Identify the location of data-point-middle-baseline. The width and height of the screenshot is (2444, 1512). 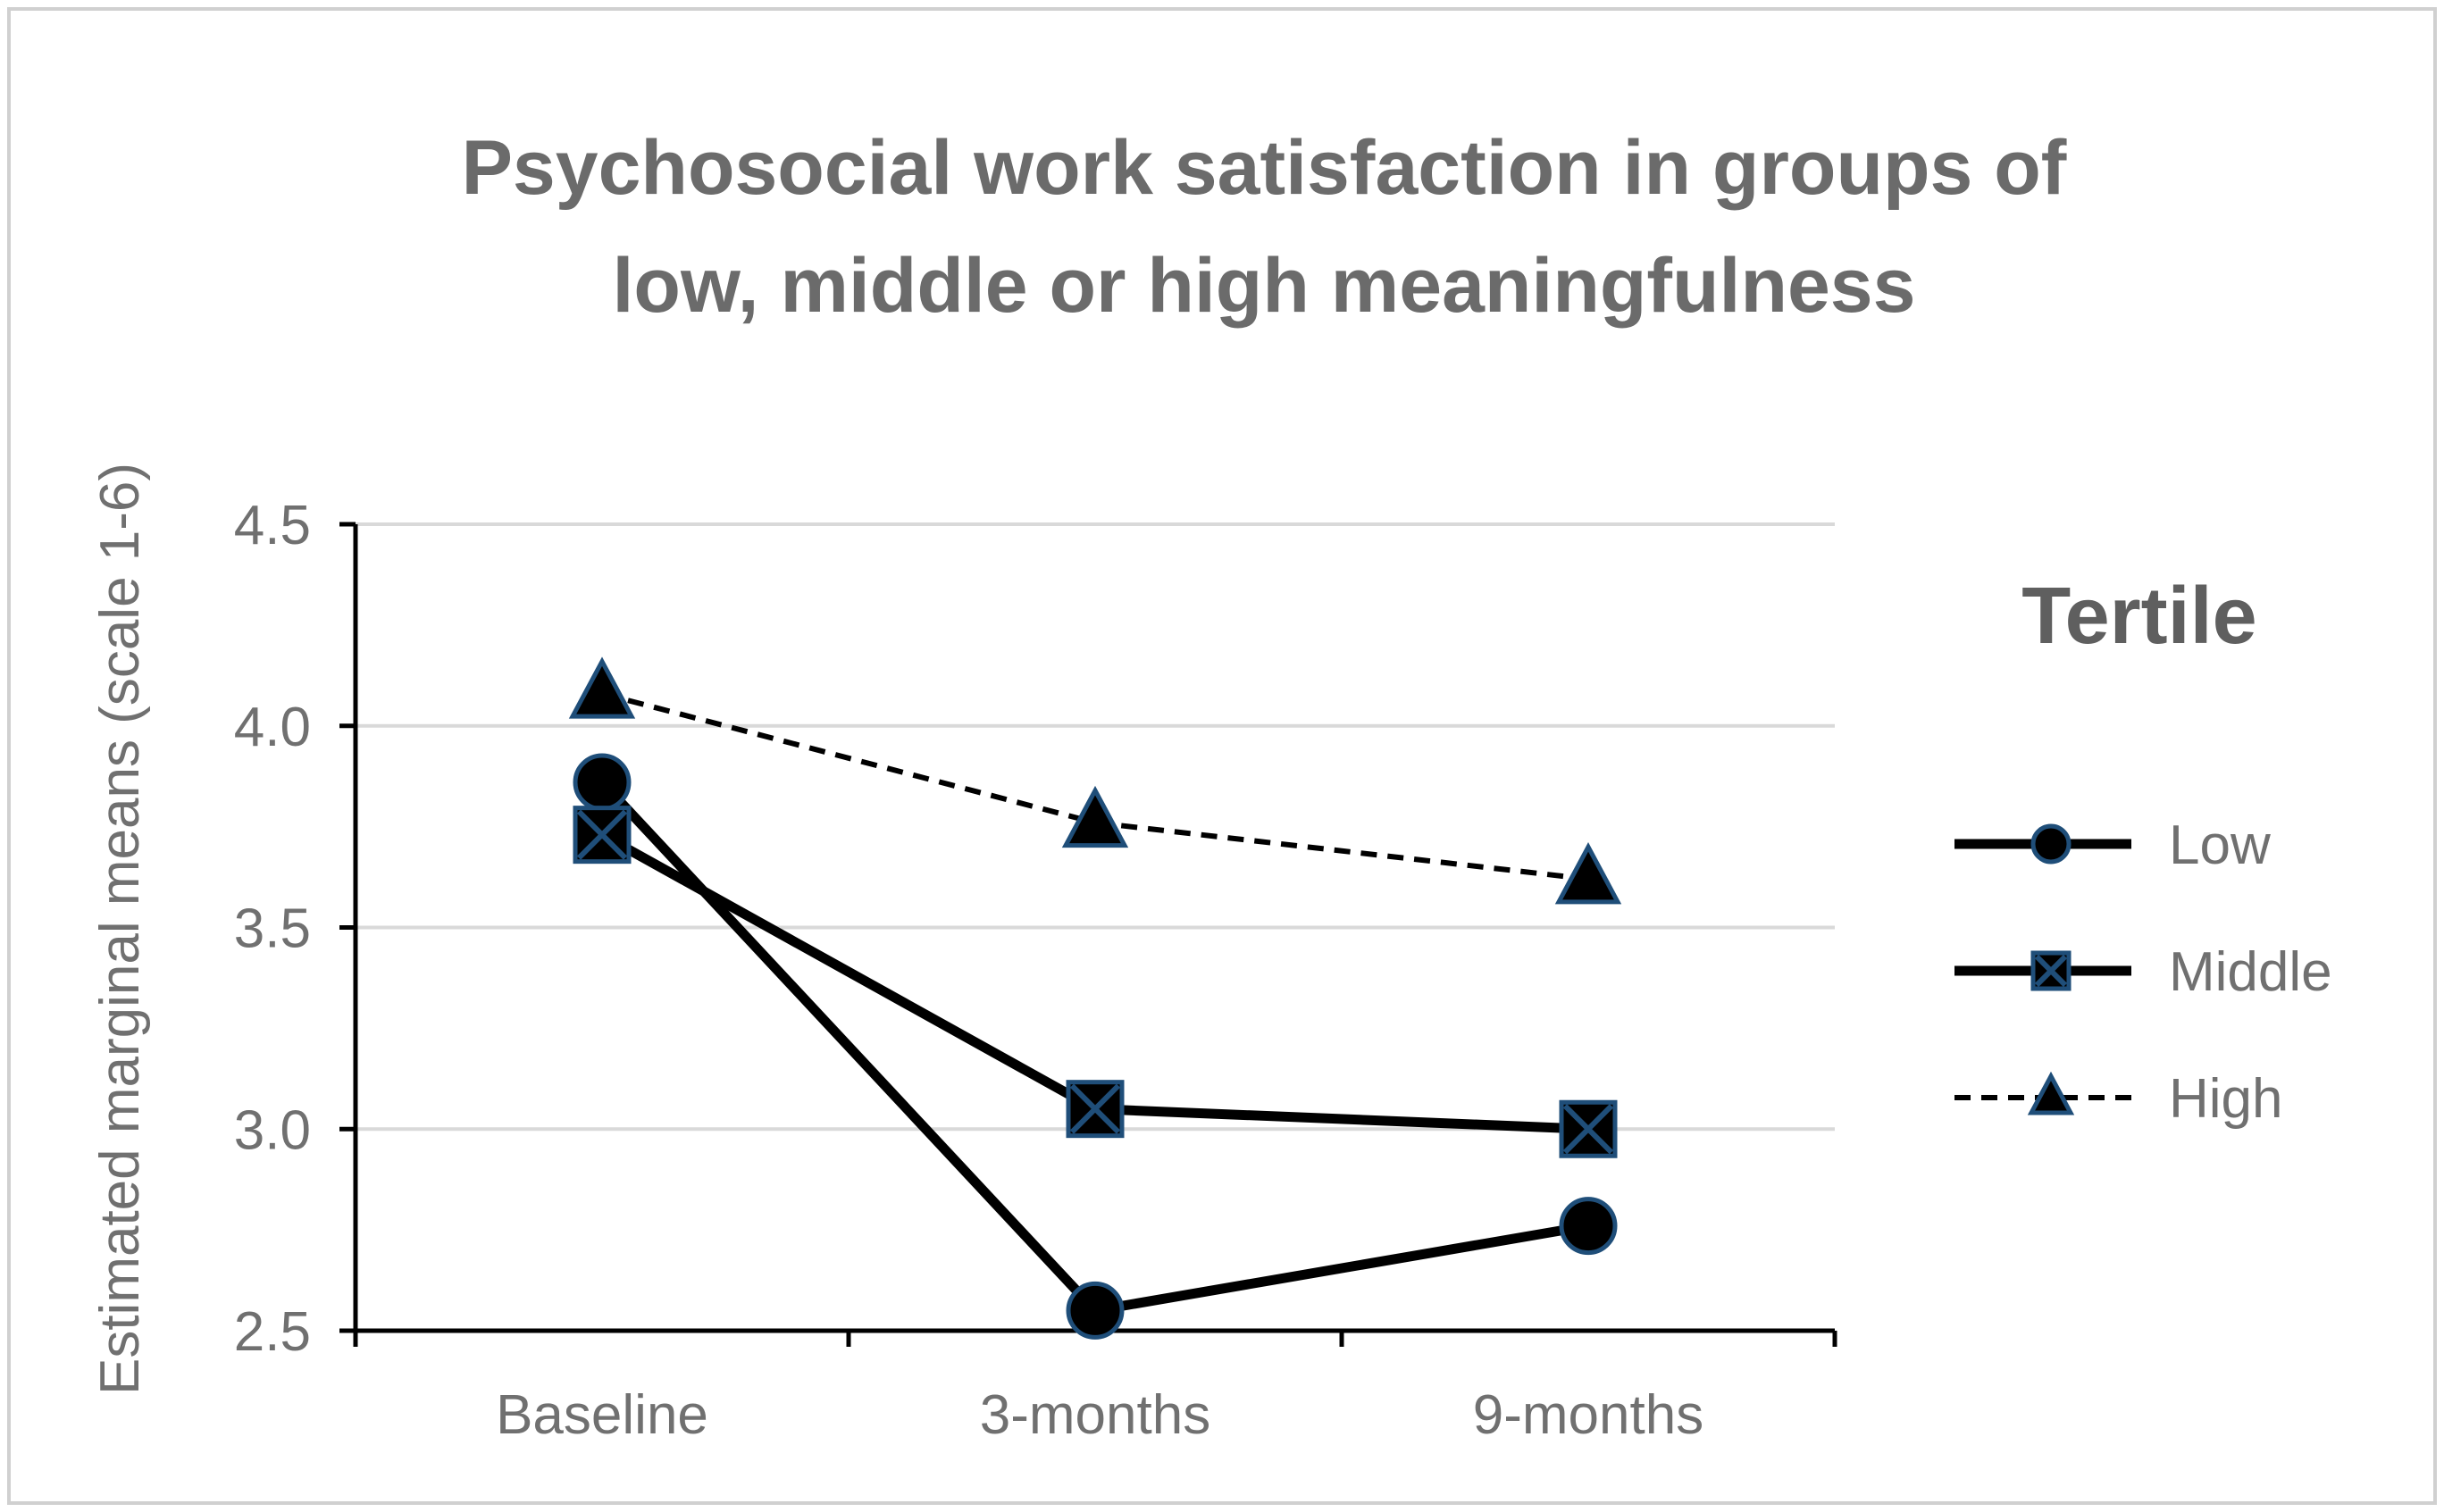
(602, 835).